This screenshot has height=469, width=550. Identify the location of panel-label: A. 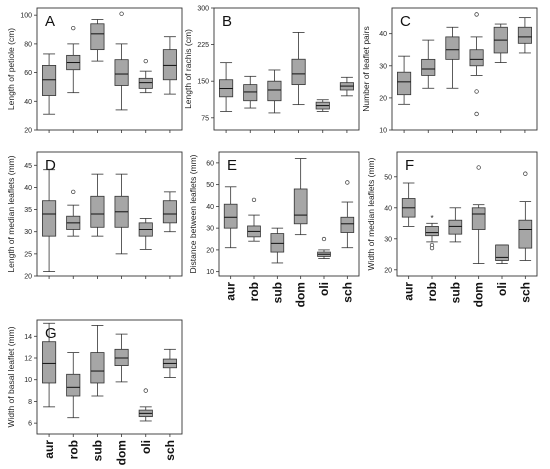
(50, 21).